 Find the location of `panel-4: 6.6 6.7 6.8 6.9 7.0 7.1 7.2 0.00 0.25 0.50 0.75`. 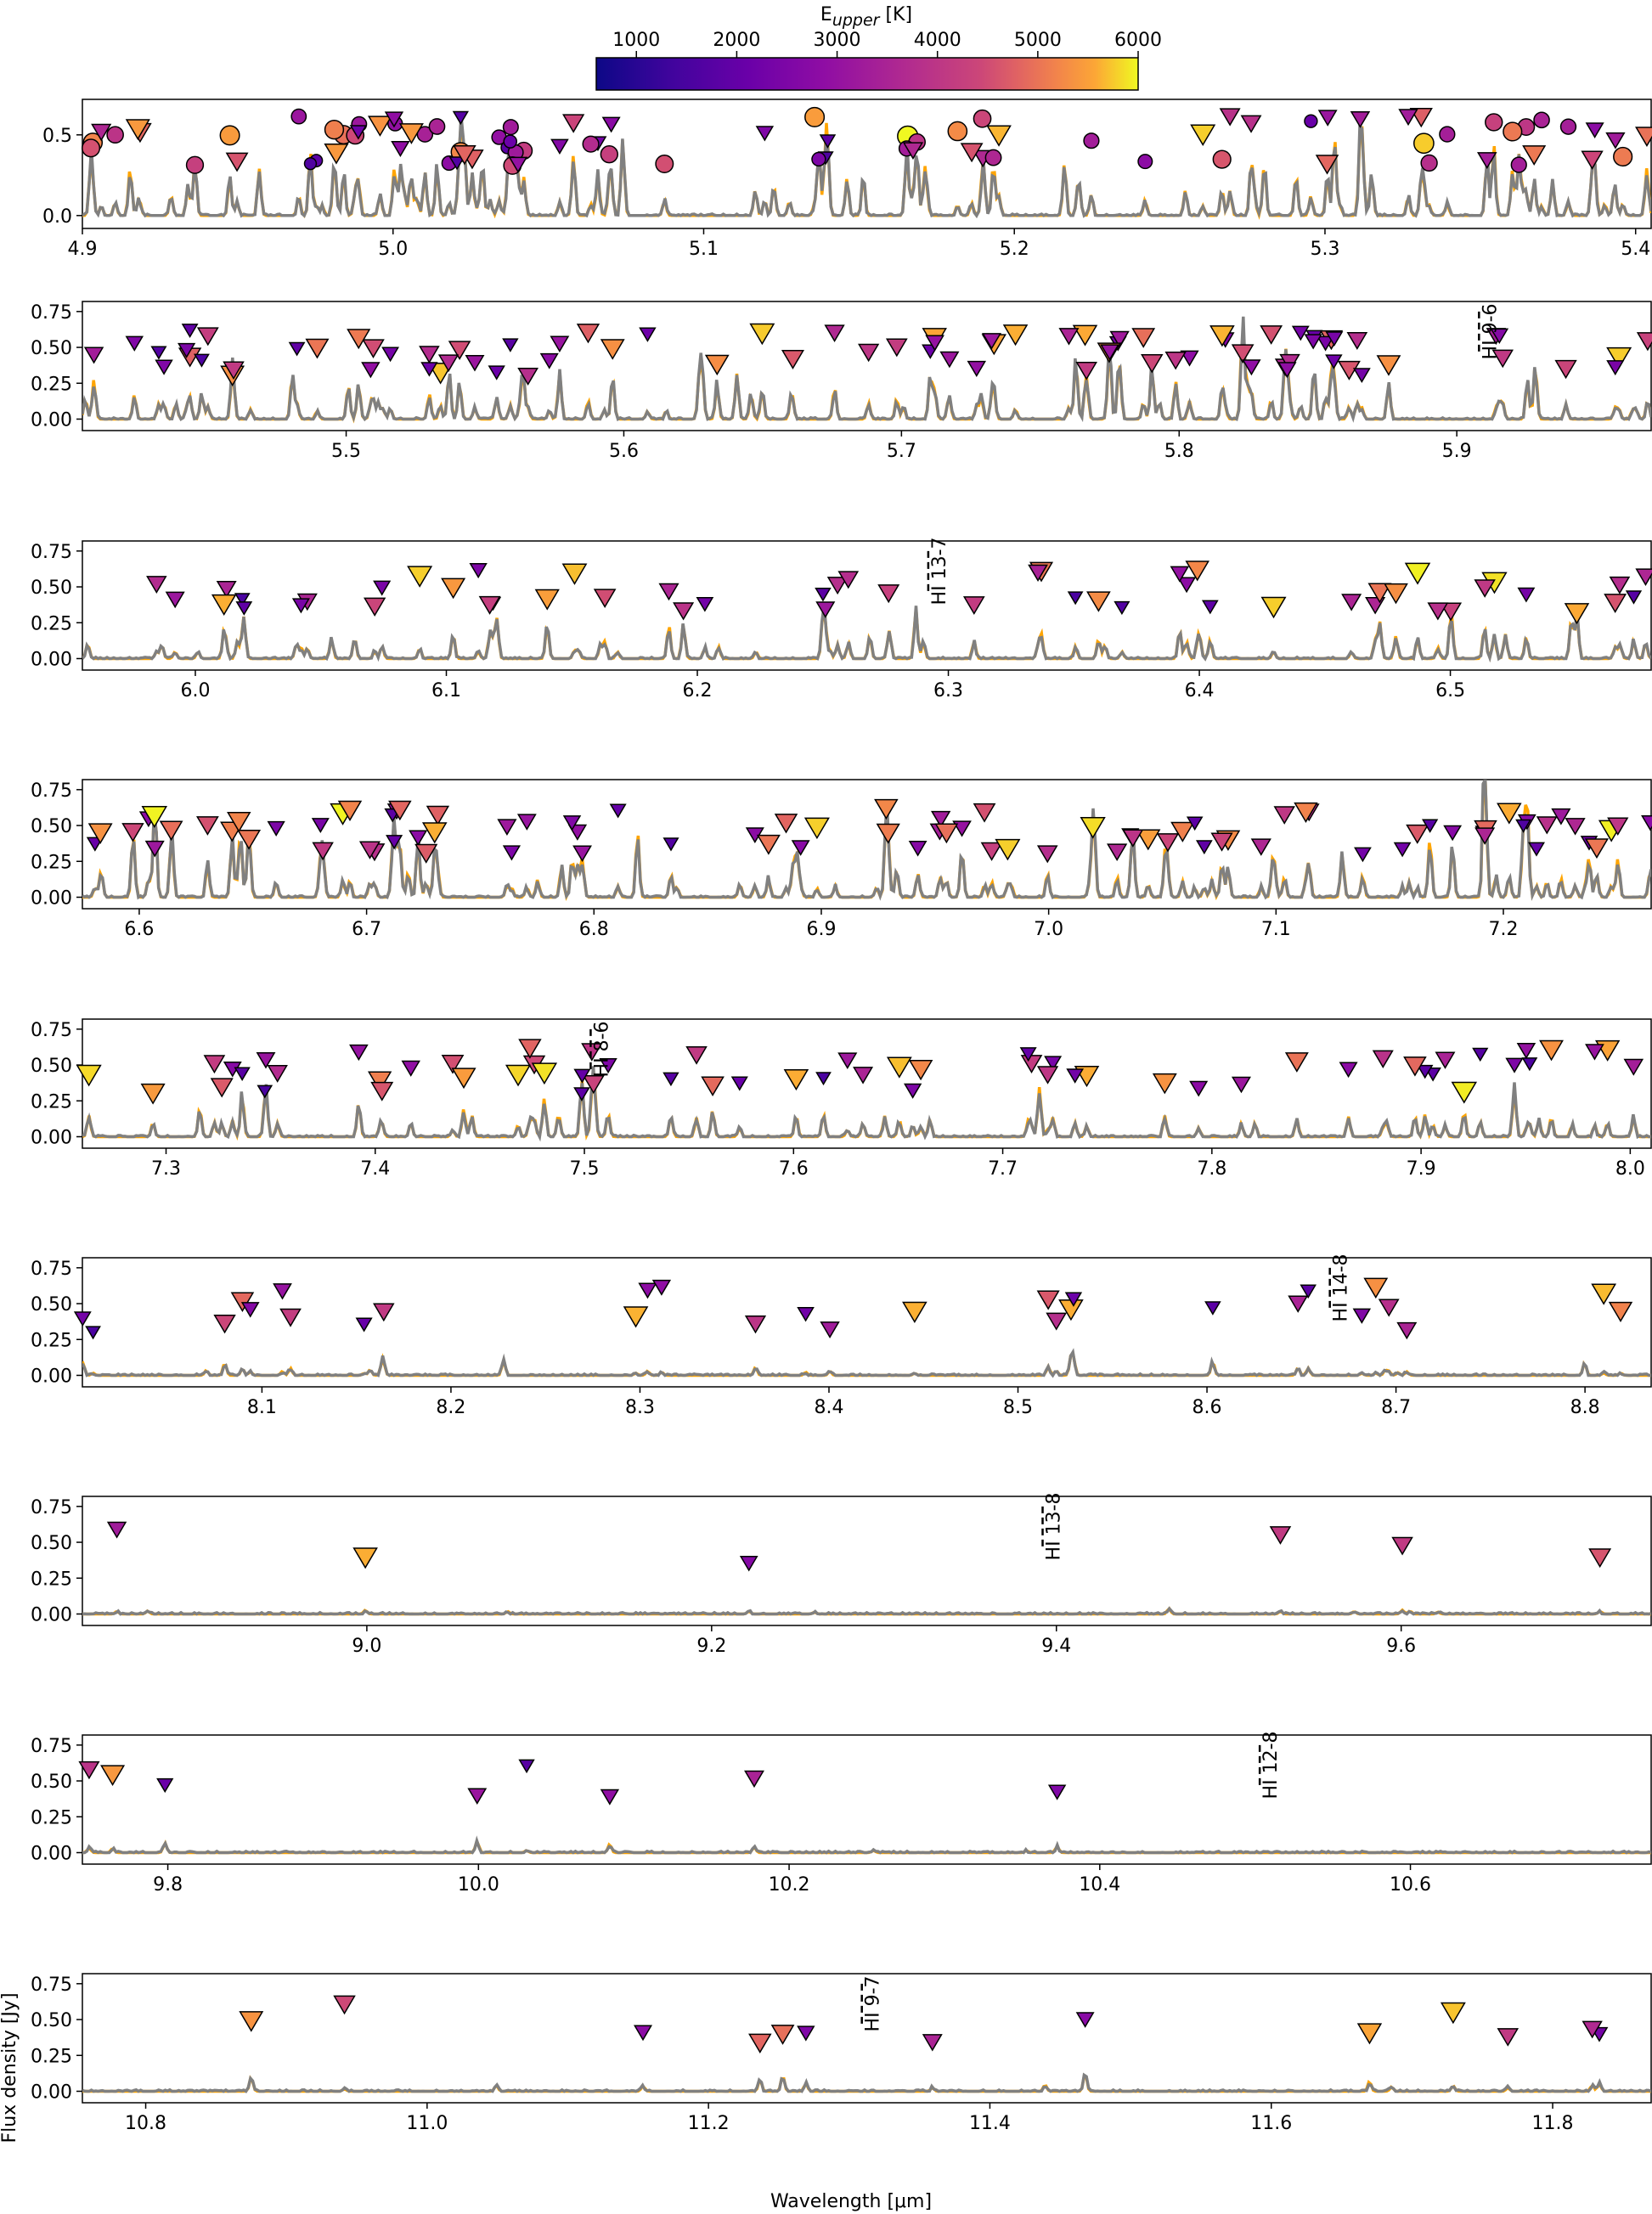

panel-4: 6.6 6.7 6.8 6.9 7.0 7.1 7.2 0.00 0.25 0.50 0.75 is located at coordinates (841, 859).